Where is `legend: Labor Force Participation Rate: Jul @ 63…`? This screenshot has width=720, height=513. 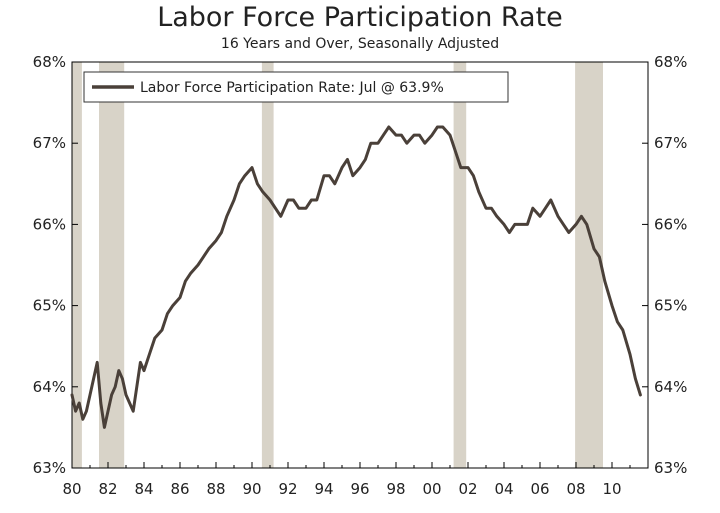
legend: Labor Force Participation Rate: Jul @ 63… is located at coordinates (296, 87).